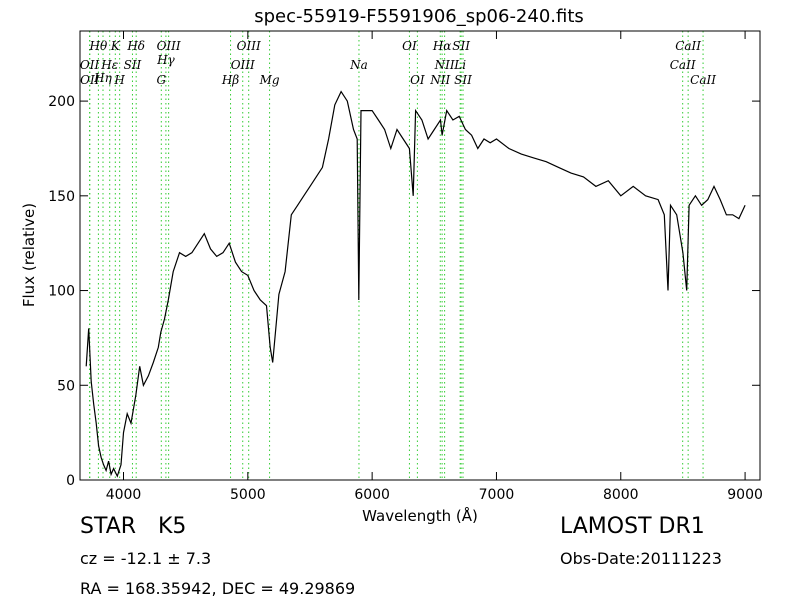 This screenshot has width=800, height=600. What do you see at coordinates (29, 255) in the screenshot?
I see `y-axis-label: Flux (relative)` at bounding box center [29, 255].